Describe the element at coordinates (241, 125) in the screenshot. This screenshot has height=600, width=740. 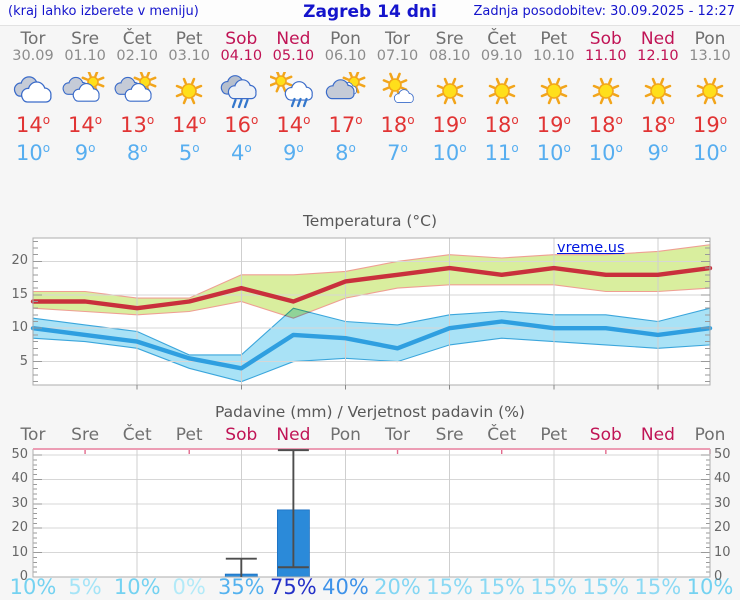
I see `tmax-value: 16o` at that location.